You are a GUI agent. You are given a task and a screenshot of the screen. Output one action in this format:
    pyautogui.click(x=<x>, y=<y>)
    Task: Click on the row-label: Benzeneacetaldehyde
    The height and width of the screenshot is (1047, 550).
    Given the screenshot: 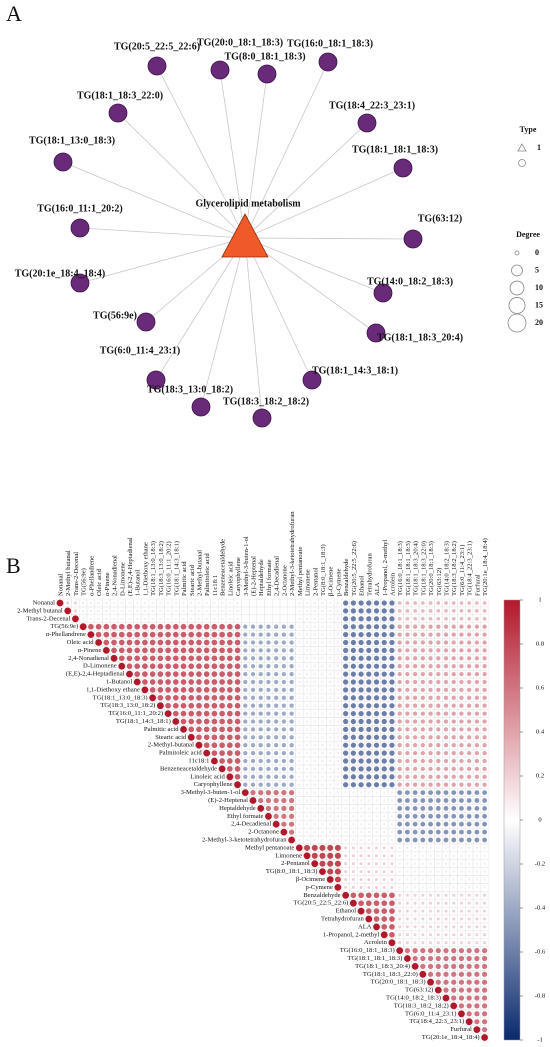 What is the action you would take?
    pyautogui.click(x=188, y=768)
    